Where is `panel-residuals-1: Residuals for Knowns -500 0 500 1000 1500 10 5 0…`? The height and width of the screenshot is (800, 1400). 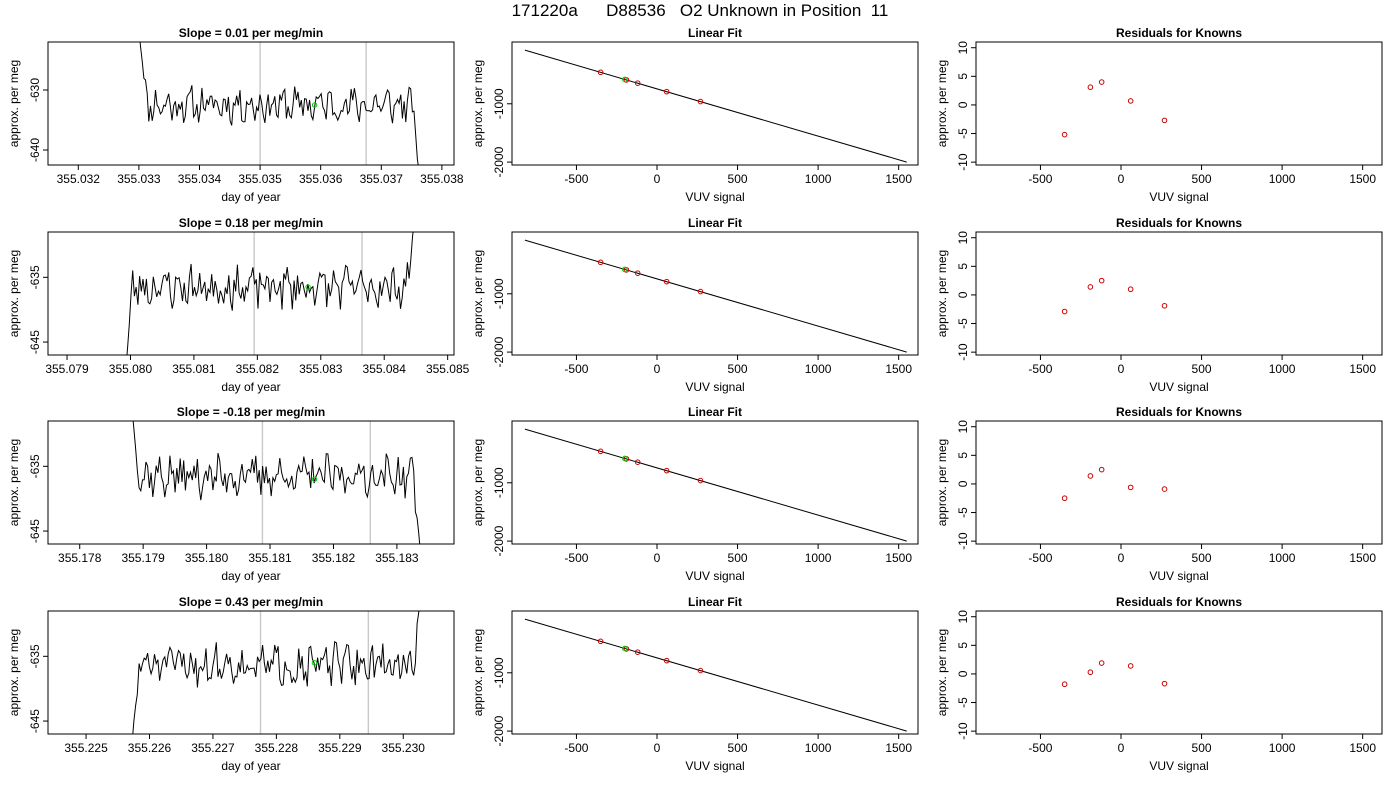 panel-residuals-1: Residuals for Knowns -500 0 500 1000 1500 10 5 0… is located at coordinates (1159, 115).